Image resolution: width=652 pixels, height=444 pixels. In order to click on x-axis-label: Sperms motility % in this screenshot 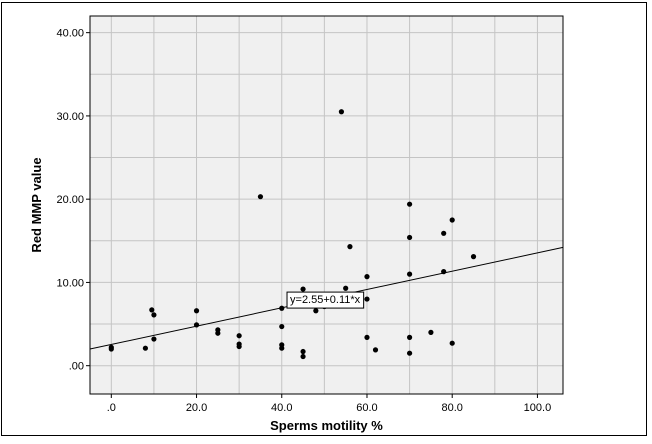, I will do `click(326, 425)`.